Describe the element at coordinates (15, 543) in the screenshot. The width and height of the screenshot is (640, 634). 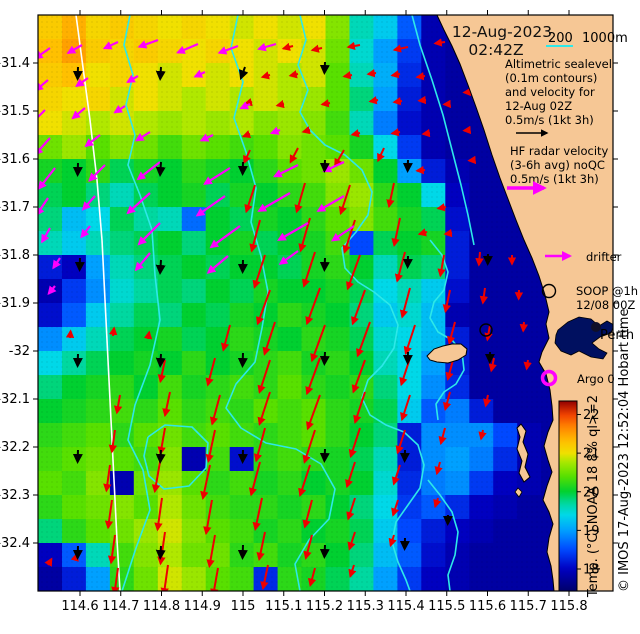
I see `svg-text: -32.4` at that location.